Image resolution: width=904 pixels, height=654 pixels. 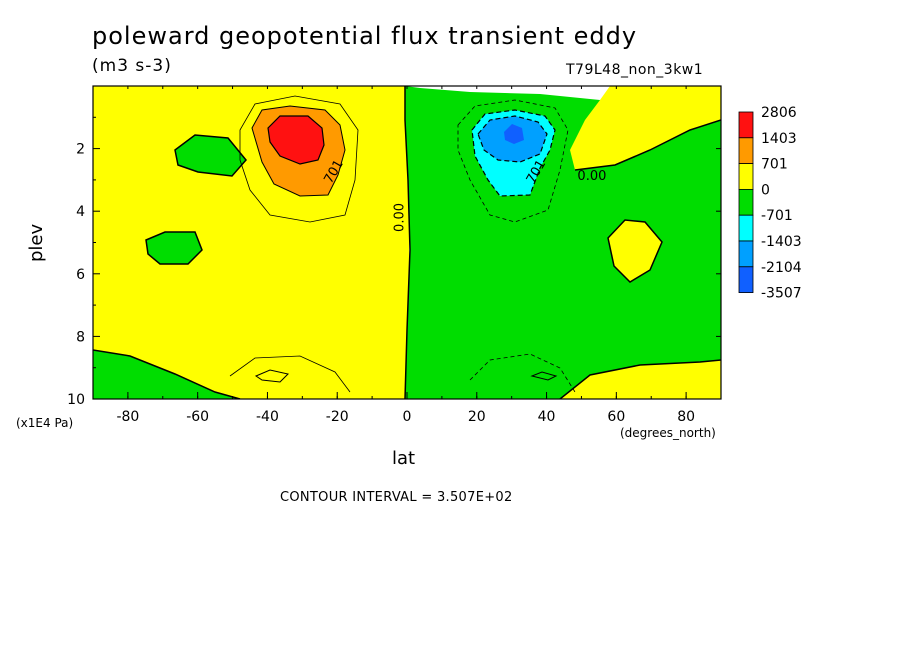 I want to click on colorbar-label: 0, so click(x=765, y=190).